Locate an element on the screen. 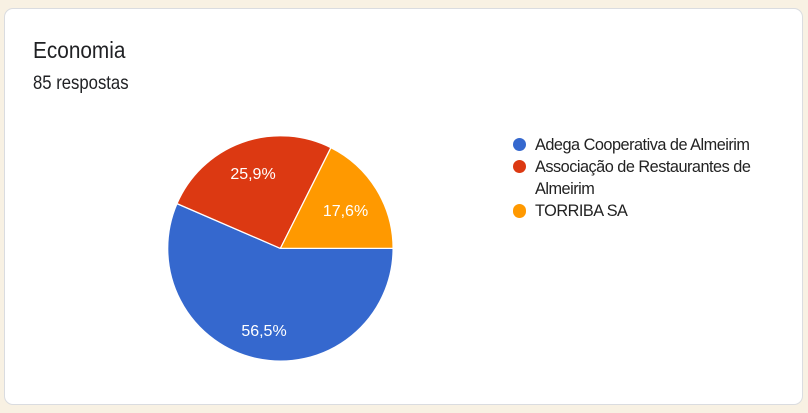 The height and width of the screenshot is (413, 808). svg-text: 56,5% is located at coordinates (263, 331).